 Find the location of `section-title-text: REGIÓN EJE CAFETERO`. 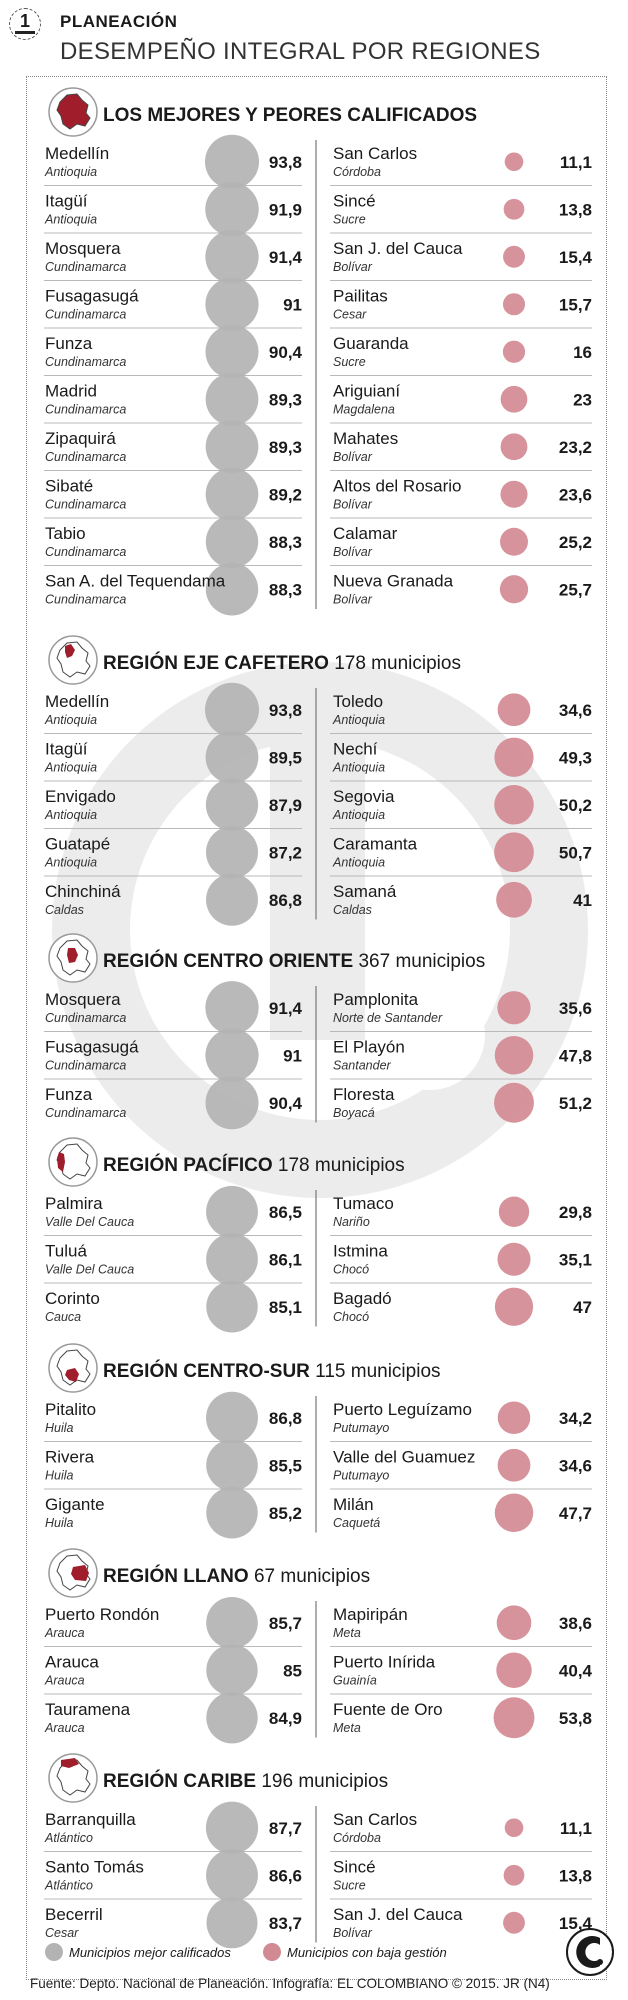

section-title-text: REGIÓN EJE CAFETERO is located at coordinates (216, 663).